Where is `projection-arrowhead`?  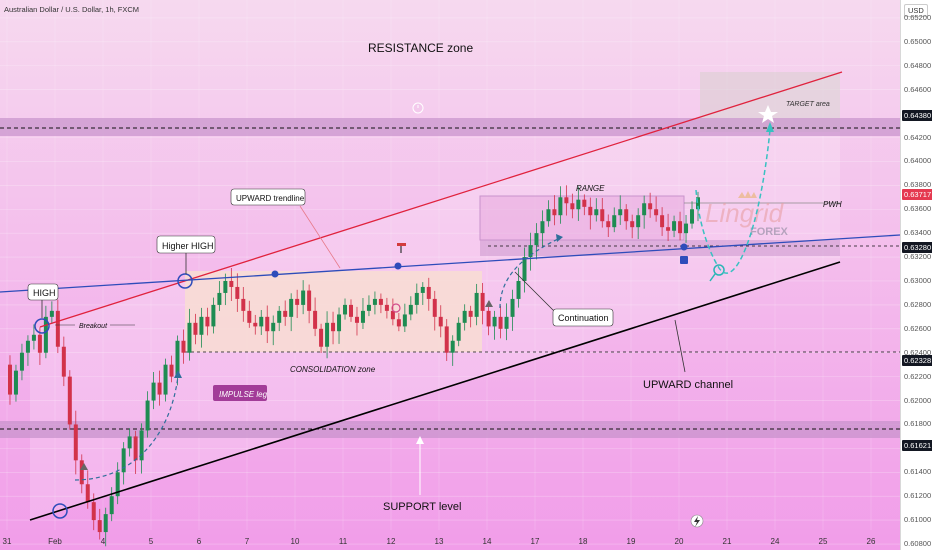
projection-arrowhead is located at coordinates (770, 127).